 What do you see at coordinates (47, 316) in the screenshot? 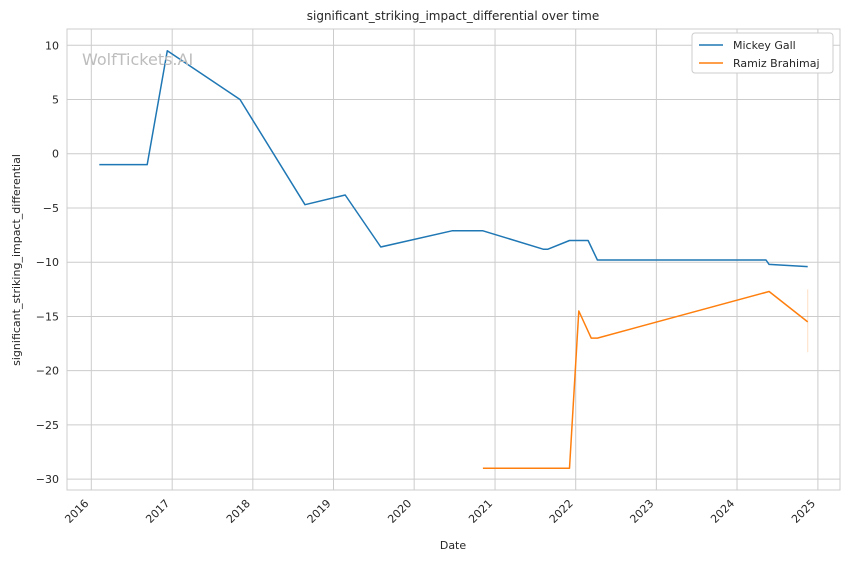
I see `y-tick-label: −15` at bounding box center [47, 316].